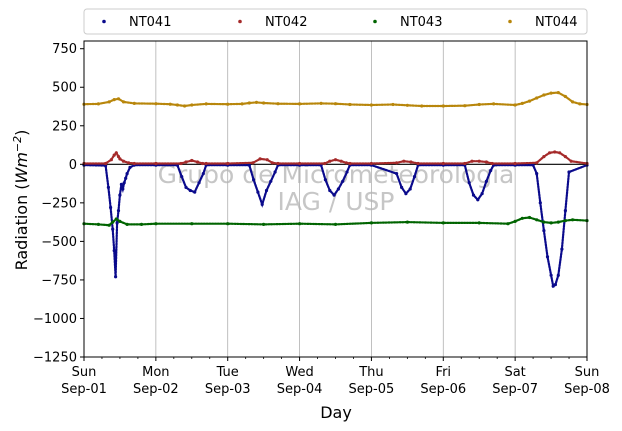 Image resolution: width=622 pixels, height=431 pixels. Describe the element at coordinates (240, 21) in the screenshot. I see `legend-marker-NT042` at that location.